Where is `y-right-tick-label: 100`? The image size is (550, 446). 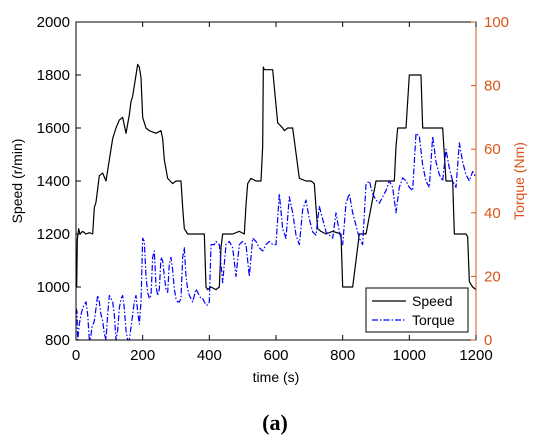 y-right-tick-label: 100 is located at coordinates (496, 22).